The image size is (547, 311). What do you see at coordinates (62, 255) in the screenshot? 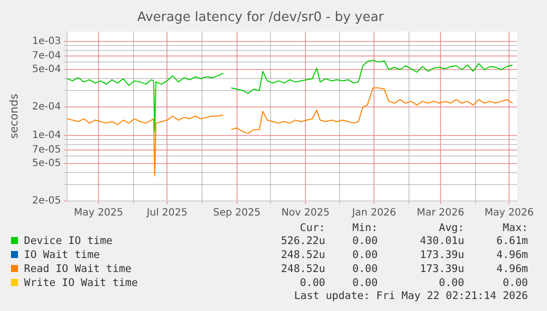
I see `legend-label: IO Wait time` at bounding box center [62, 255].